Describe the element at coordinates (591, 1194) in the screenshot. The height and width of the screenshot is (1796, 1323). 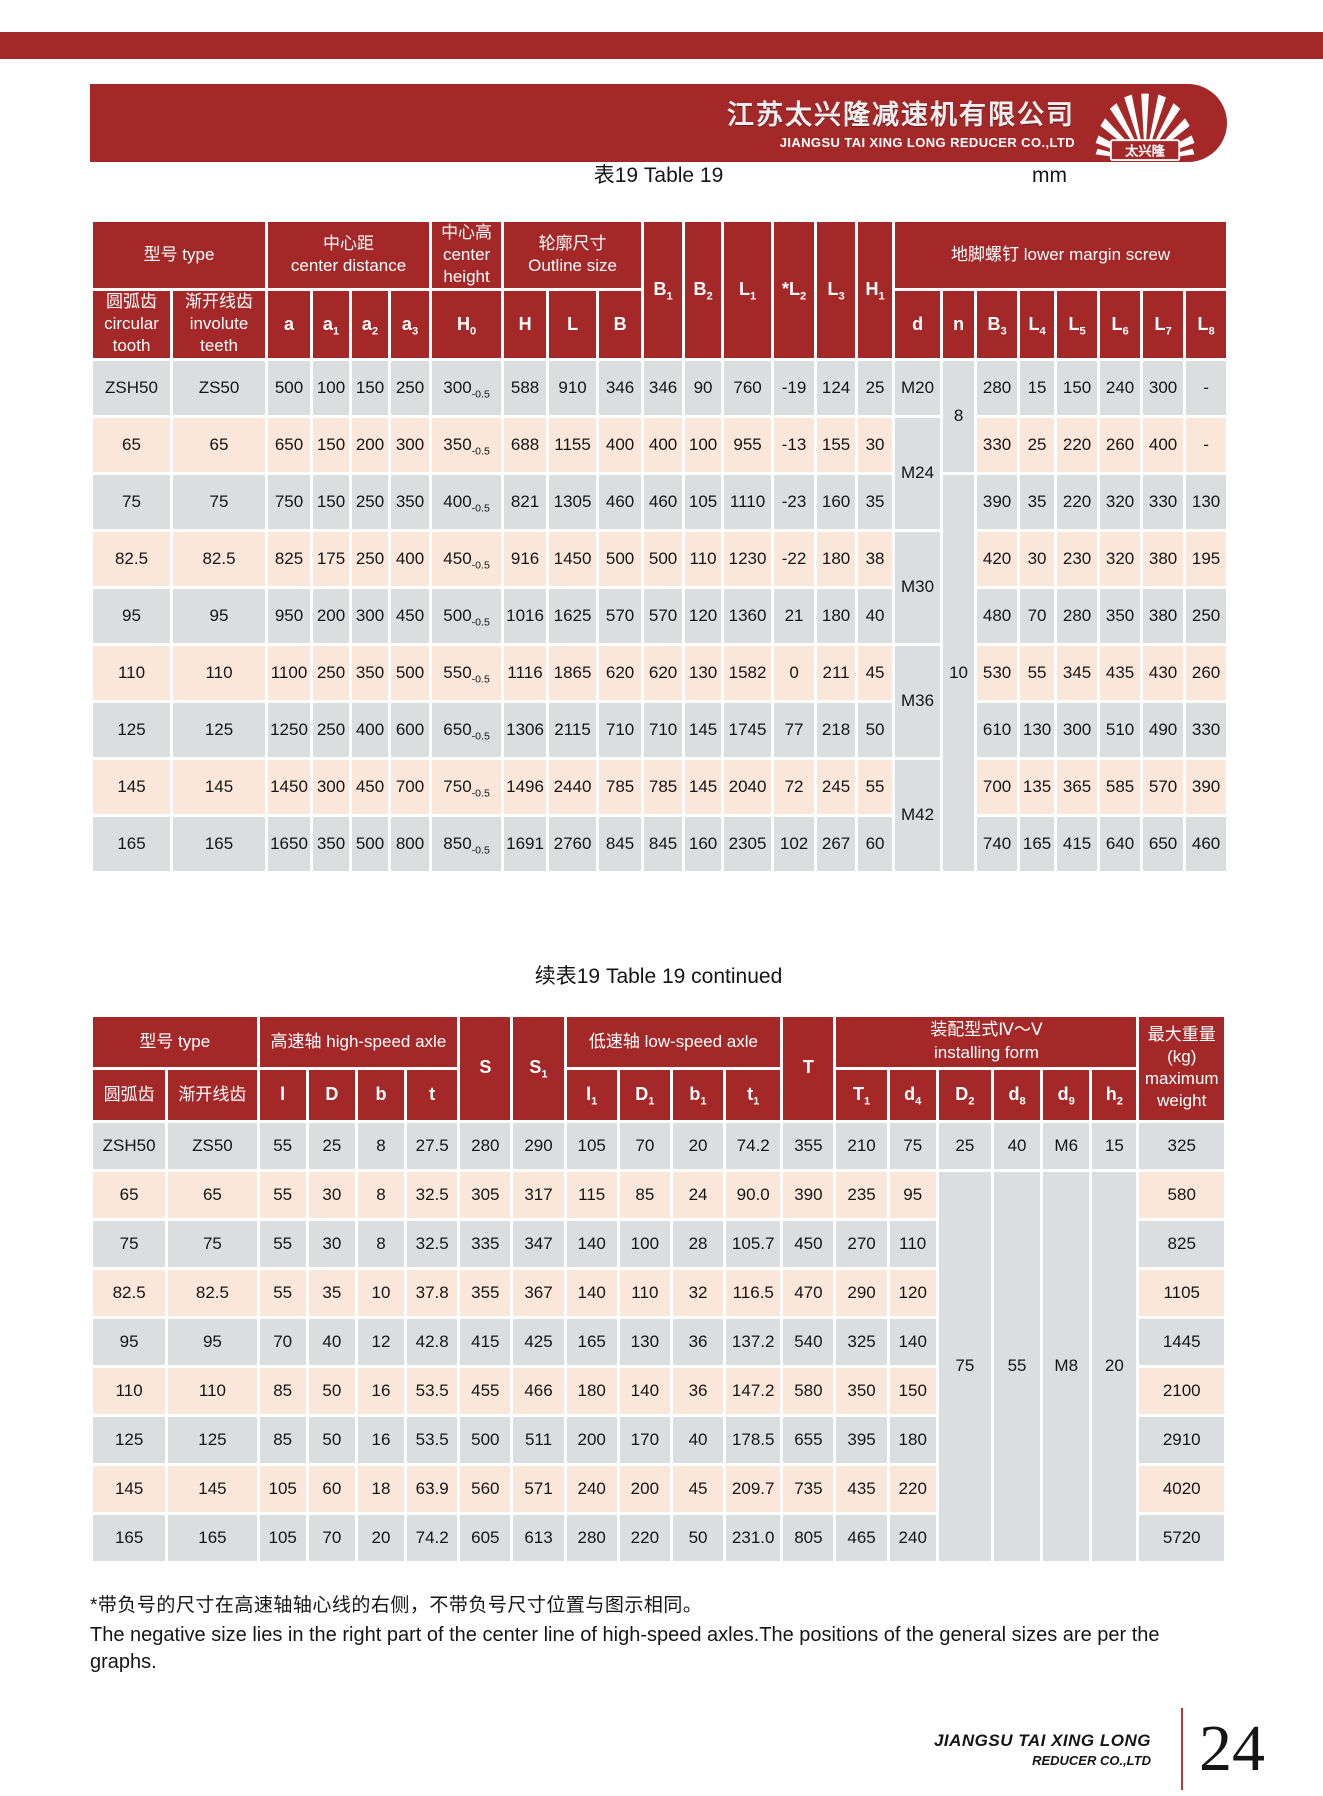
I see `table-cell: 115` at that location.